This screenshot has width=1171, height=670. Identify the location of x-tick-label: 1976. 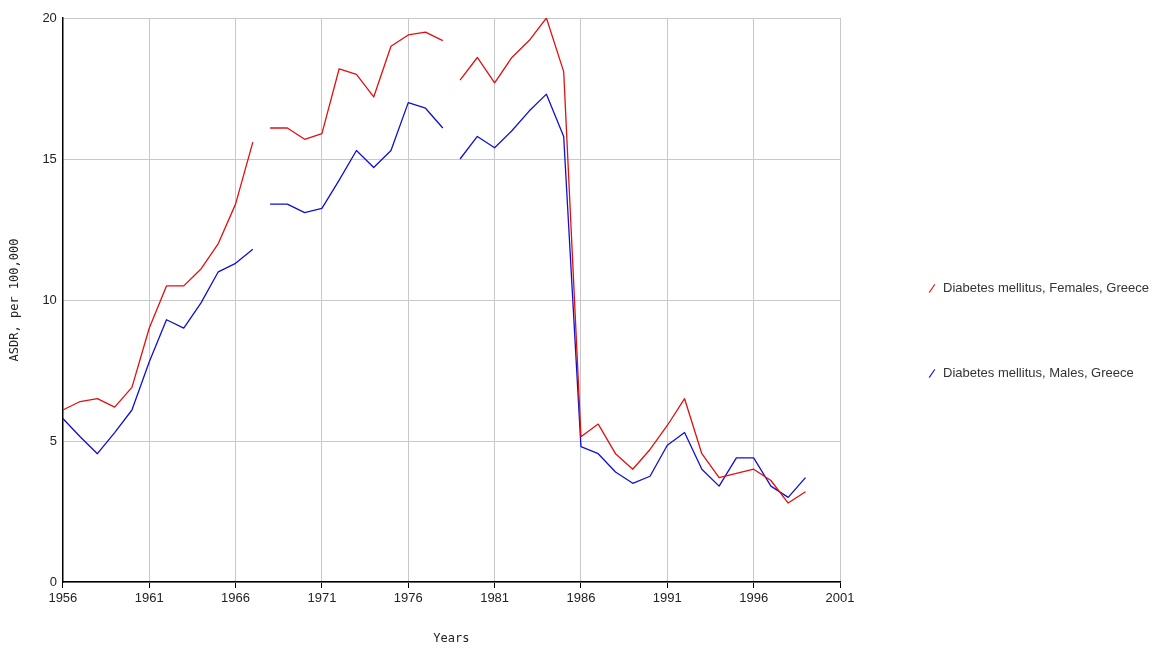
(408, 598).